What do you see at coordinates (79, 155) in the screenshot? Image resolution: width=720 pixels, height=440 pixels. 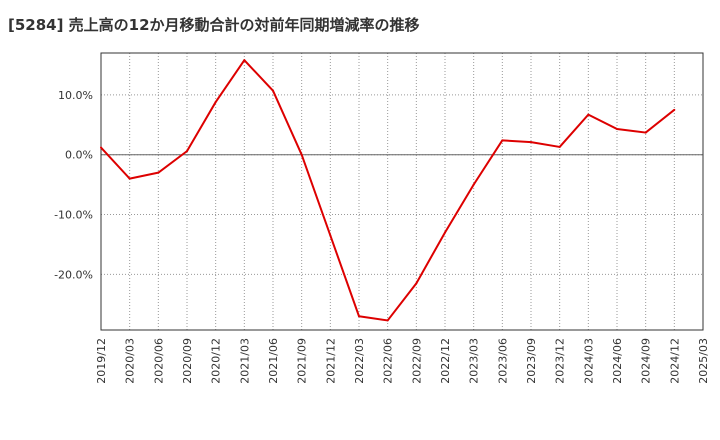 I see `y-tick-label: 0.0%` at bounding box center [79, 155].